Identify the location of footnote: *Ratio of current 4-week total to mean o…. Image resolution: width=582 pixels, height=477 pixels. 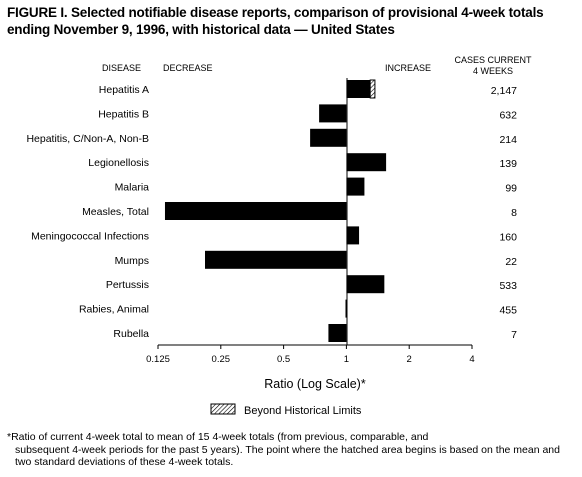
(291, 450).